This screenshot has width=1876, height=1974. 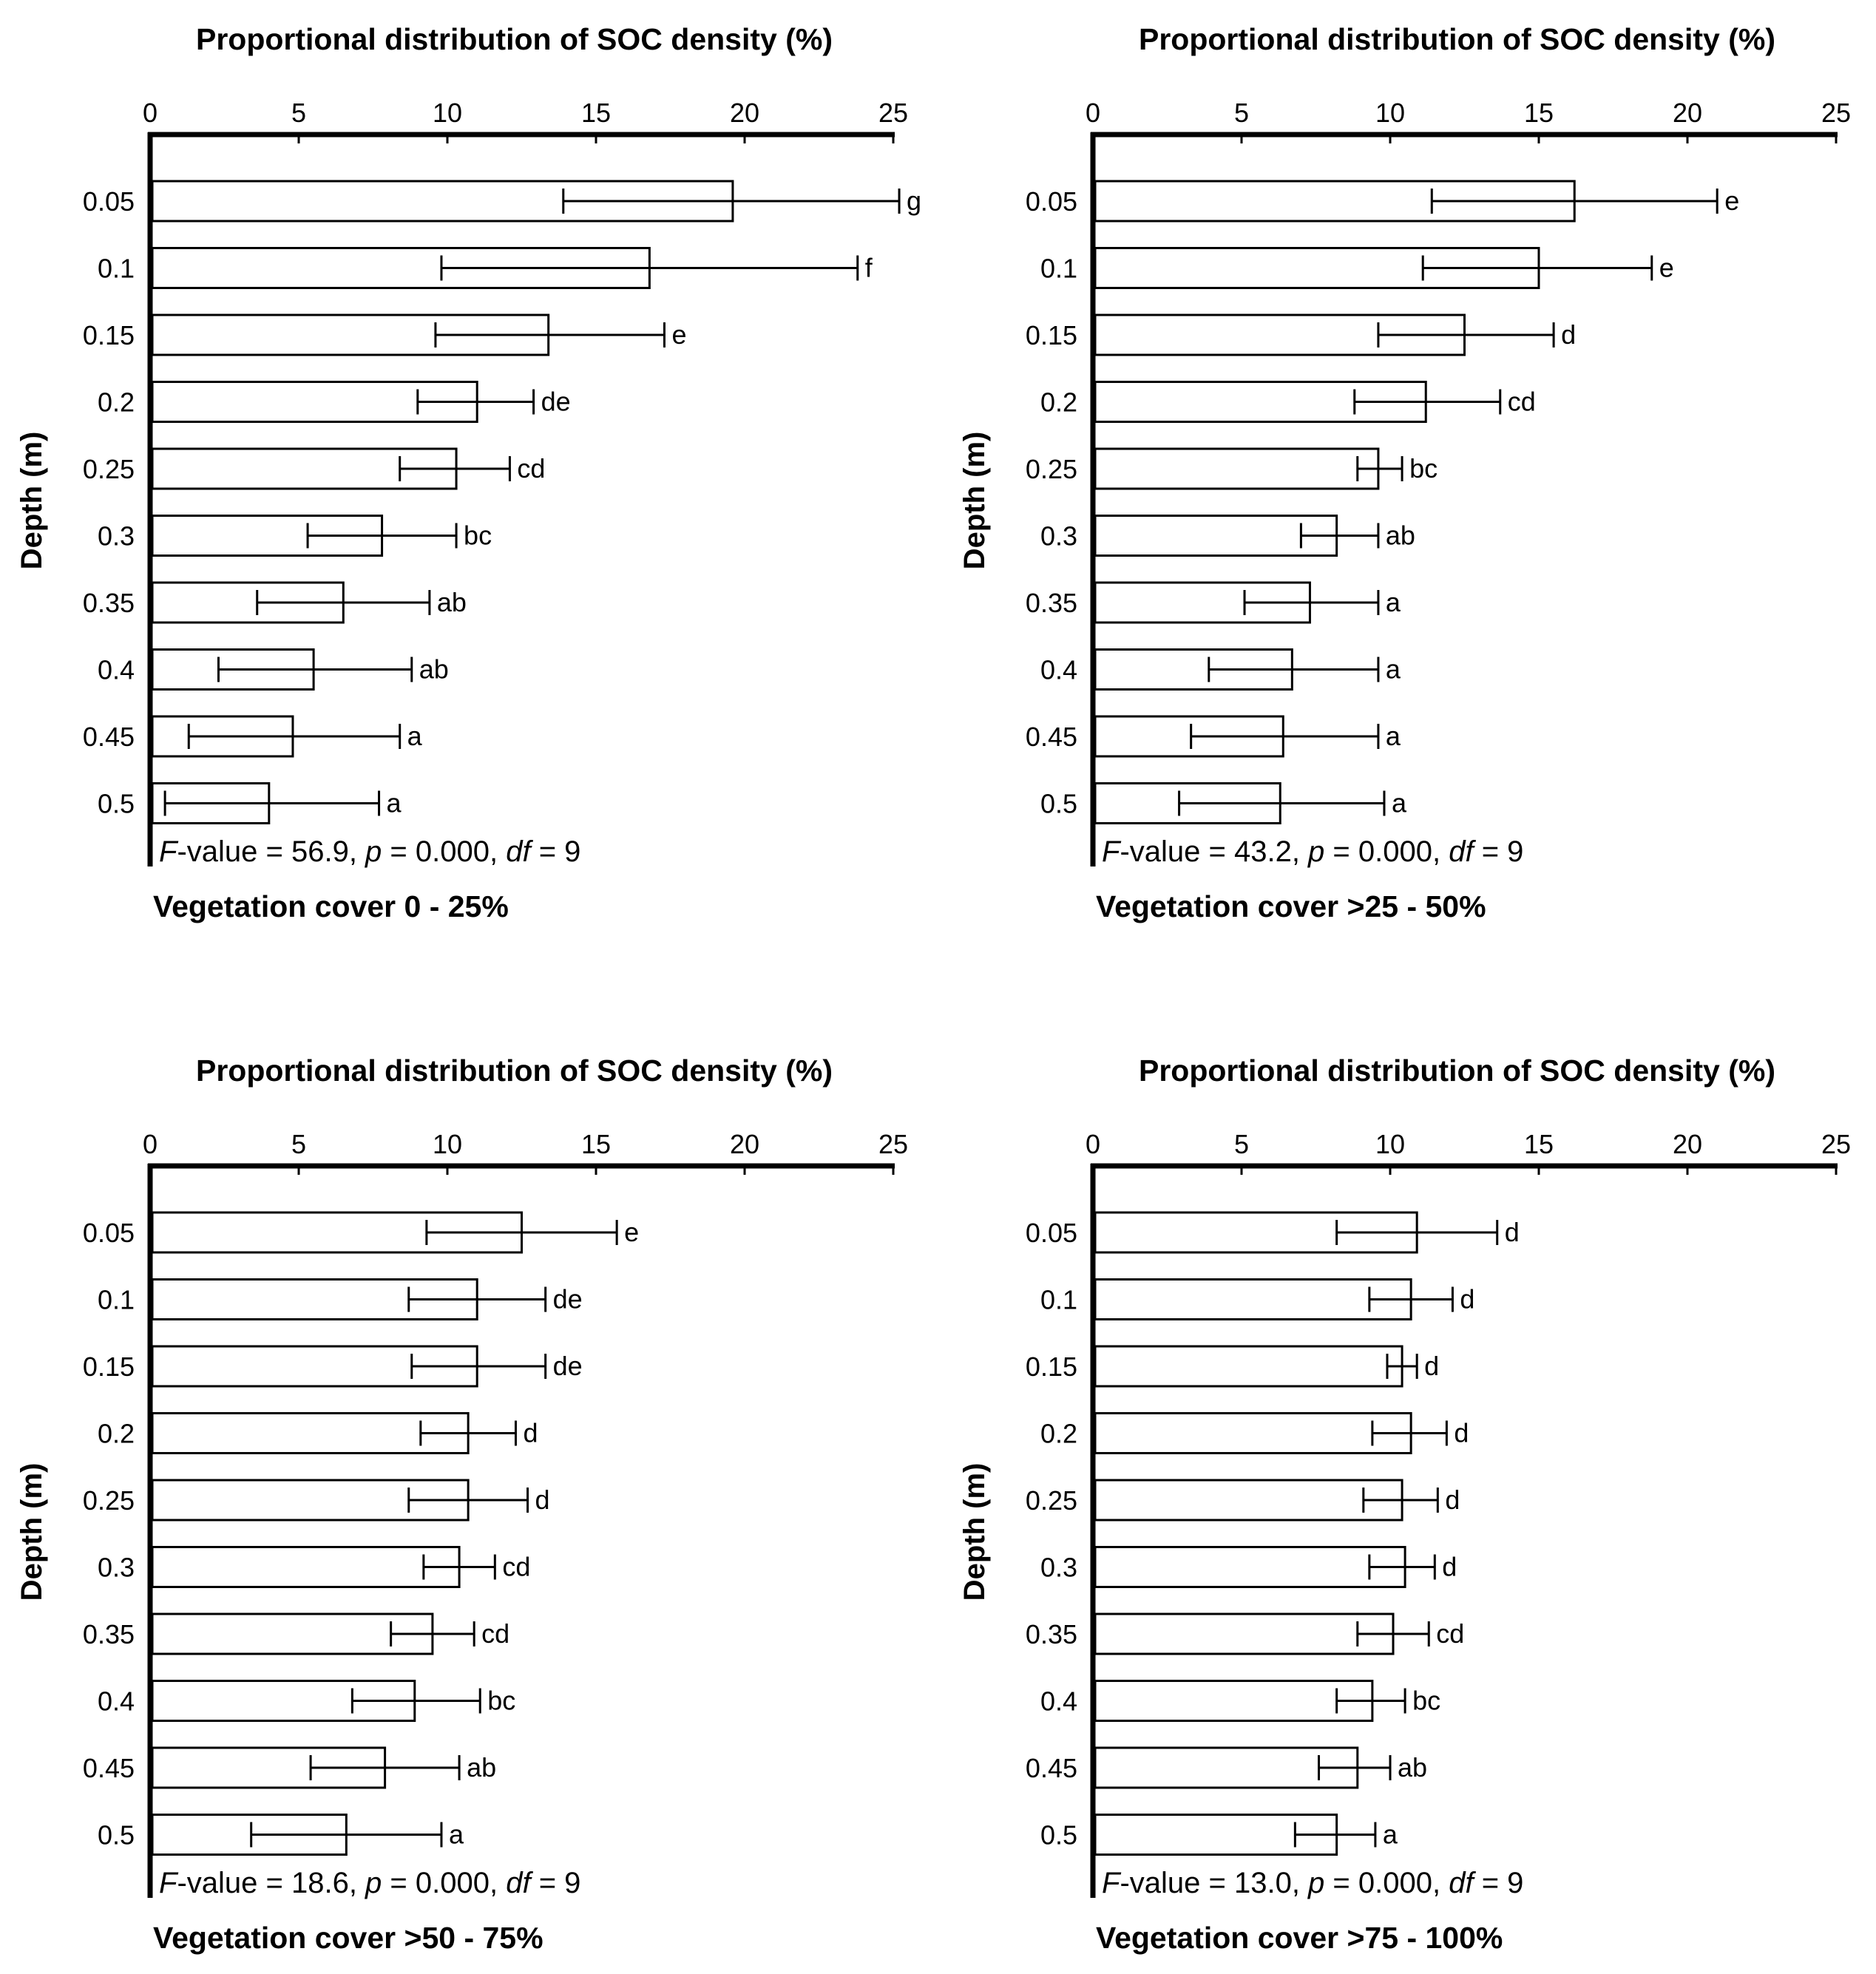 I want to click on chart-2-ytick-label: 0.1, so click(x=1058, y=269).